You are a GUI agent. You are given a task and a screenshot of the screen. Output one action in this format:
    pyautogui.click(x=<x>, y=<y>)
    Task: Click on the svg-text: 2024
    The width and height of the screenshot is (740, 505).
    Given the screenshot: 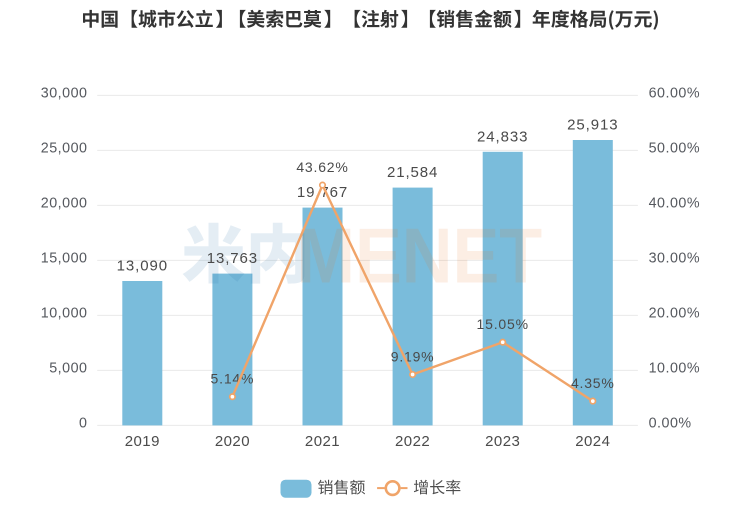 What is the action you would take?
    pyautogui.click(x=592, y=441)
    